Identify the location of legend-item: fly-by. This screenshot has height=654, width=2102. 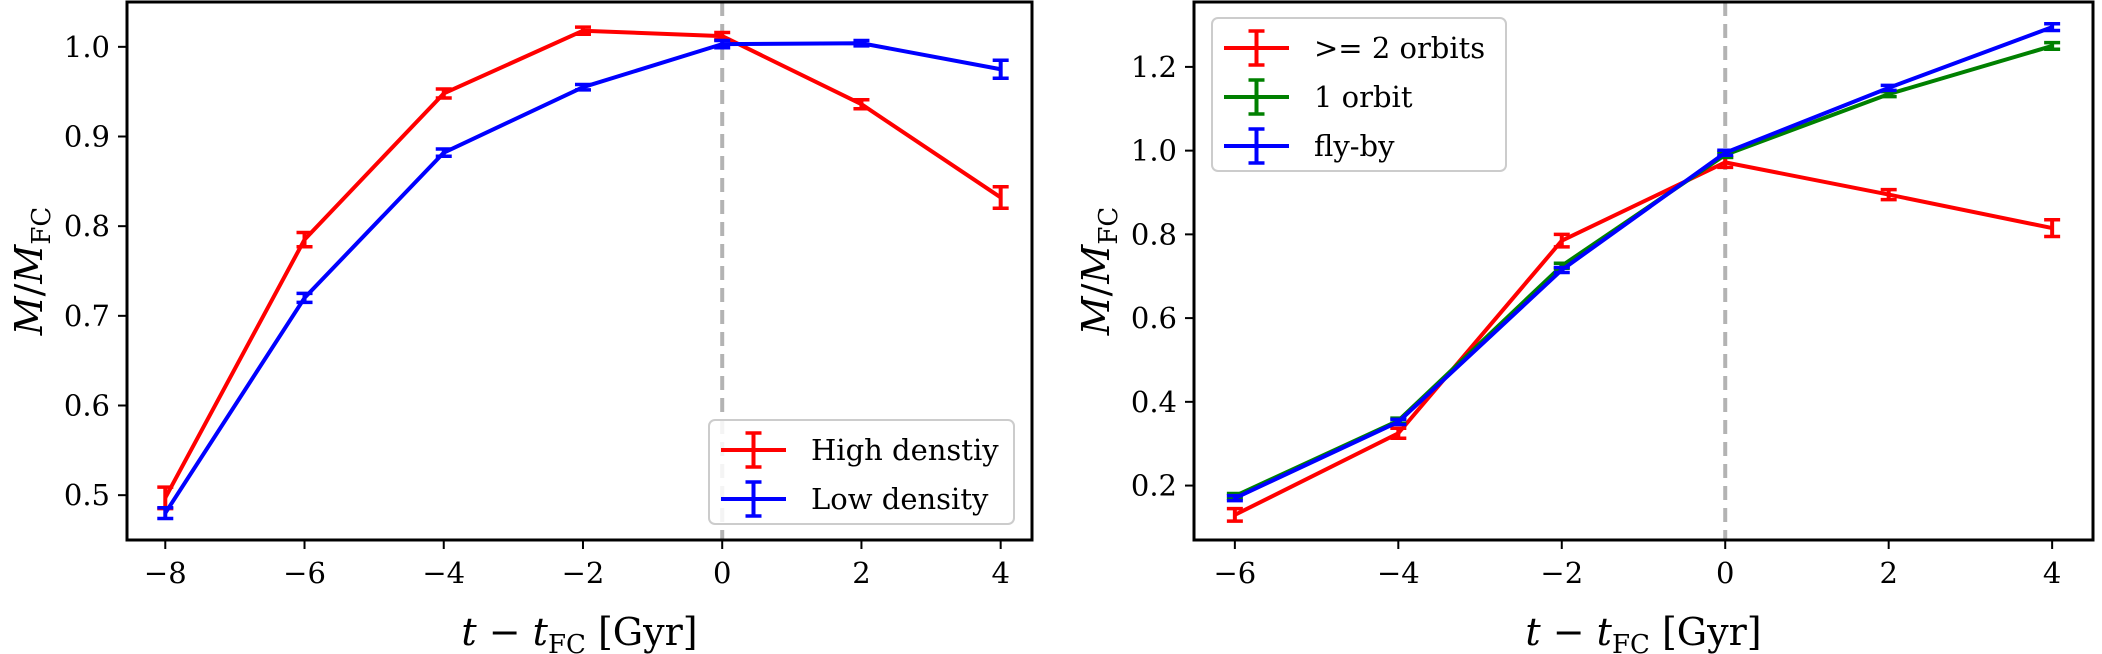
(1309, 146).